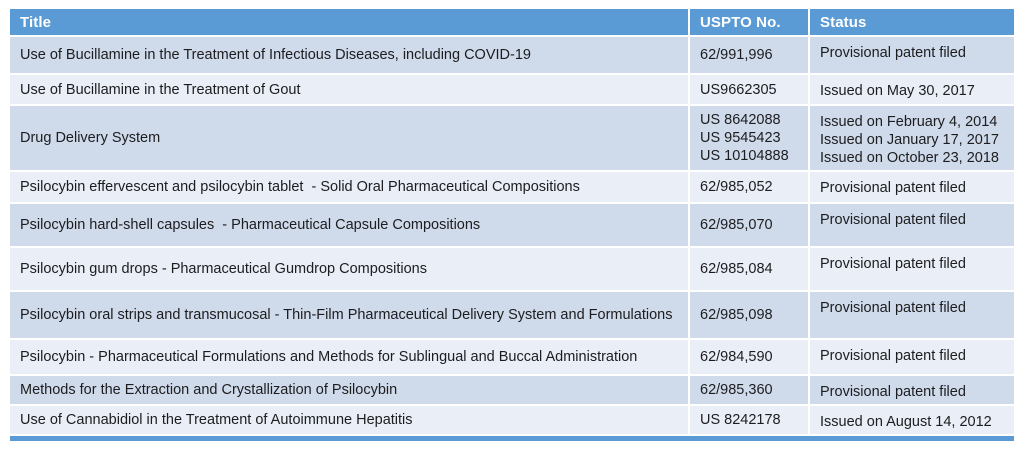 The image size is (1024, 461). I want to click on column-header-status: Status, so click(912, 22).